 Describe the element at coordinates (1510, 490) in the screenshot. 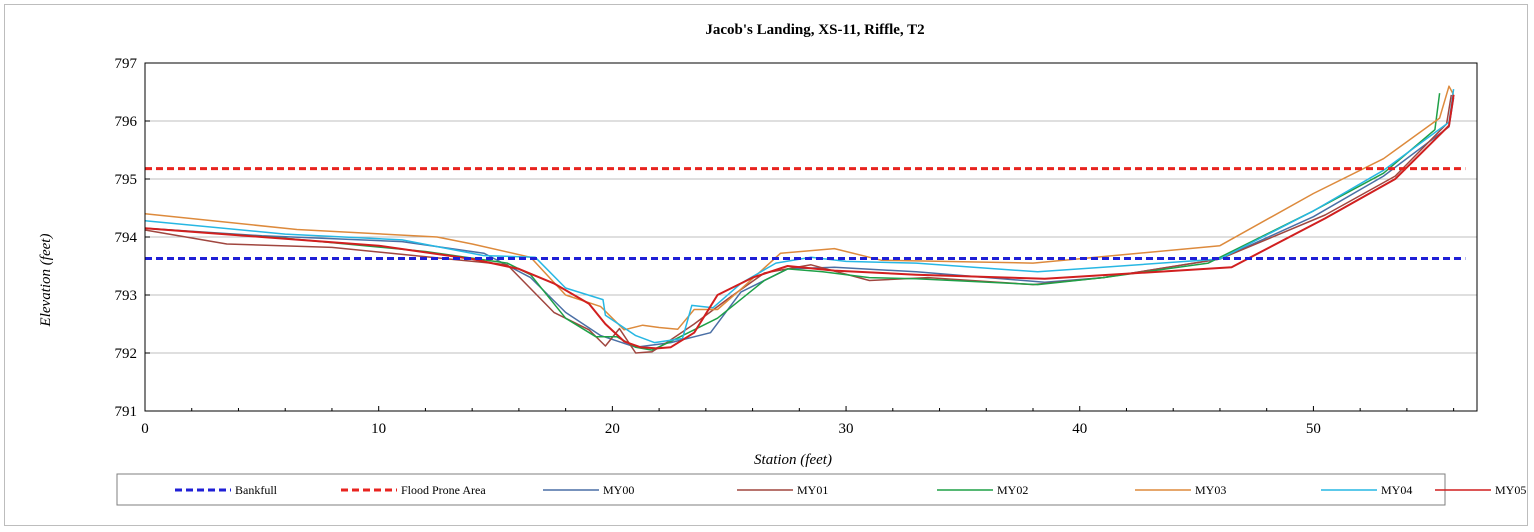

I see `legend-label-my05: MY05` at that location.